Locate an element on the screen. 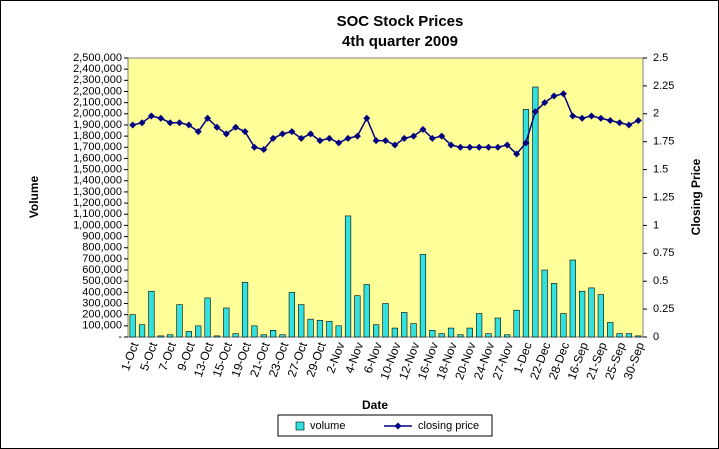 The image size is (719, 449). legend-marker is located at coordinates (398, 426).